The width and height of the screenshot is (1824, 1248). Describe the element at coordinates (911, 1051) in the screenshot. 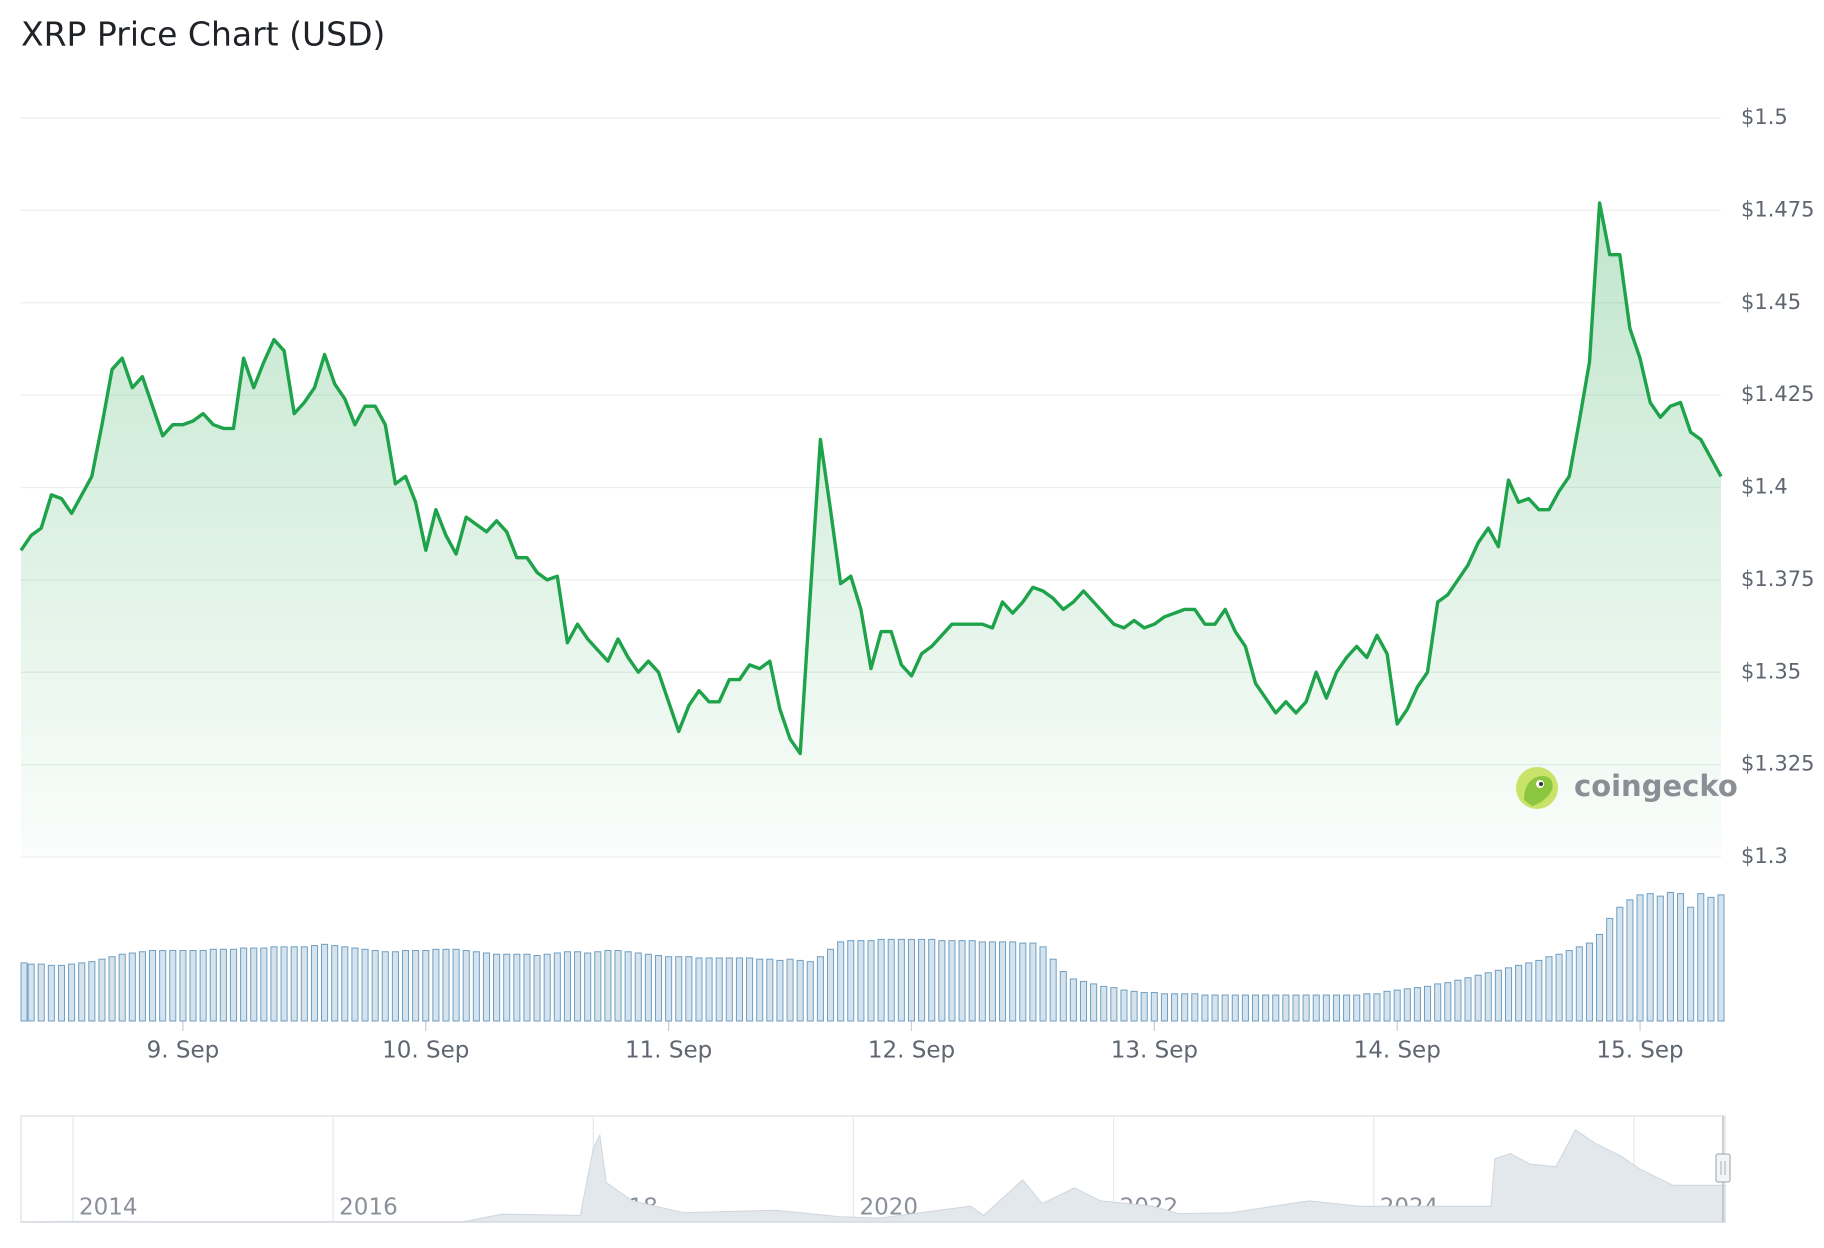

I see `x-tick-label: 12. Sep` at that location.